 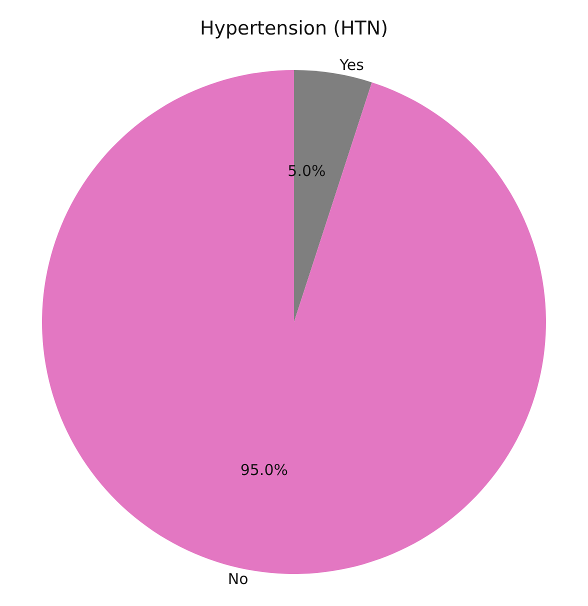 I want to click on slice-label: Yes, so click(x=351, y=65).